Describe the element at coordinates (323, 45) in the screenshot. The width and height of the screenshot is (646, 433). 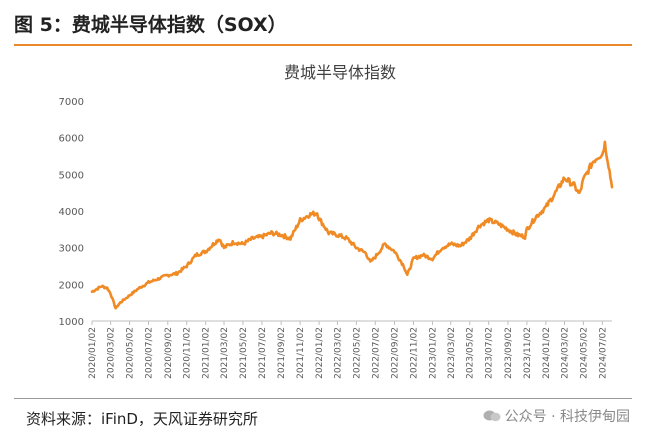
I see `top-divider` at that location.